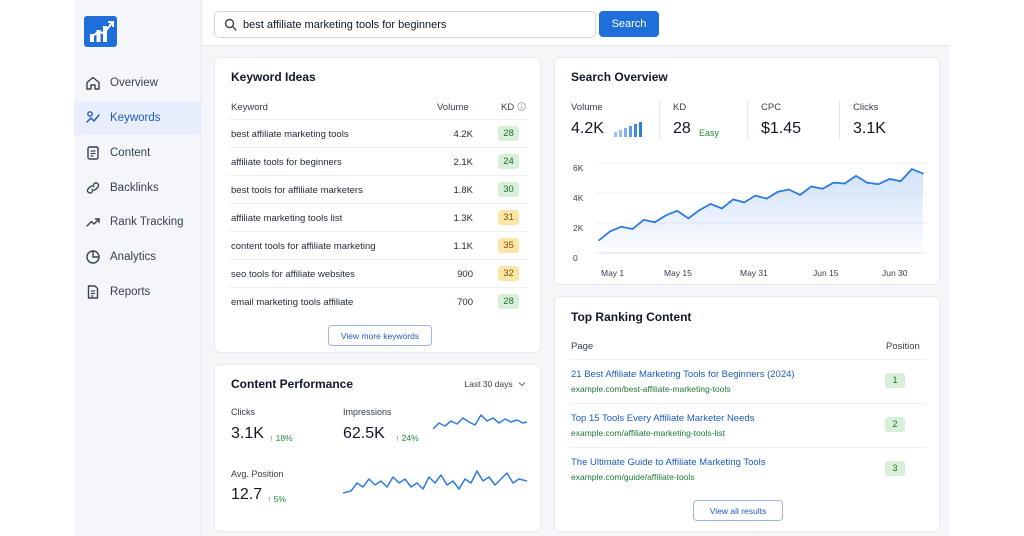 The image size is (1024, 536). I want to click on search-input, so click(413, 25).